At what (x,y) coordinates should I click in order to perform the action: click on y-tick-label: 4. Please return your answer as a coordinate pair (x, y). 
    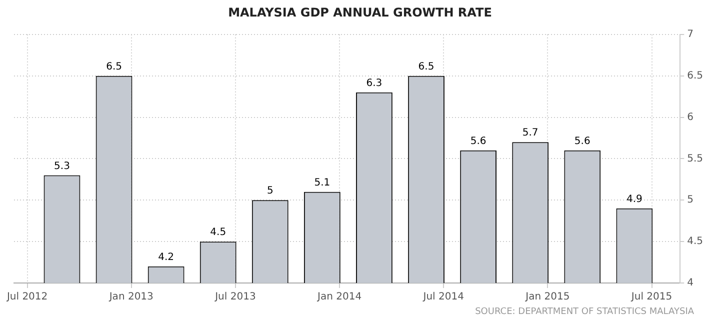
    Looking at the image, I should click on (690, 283).